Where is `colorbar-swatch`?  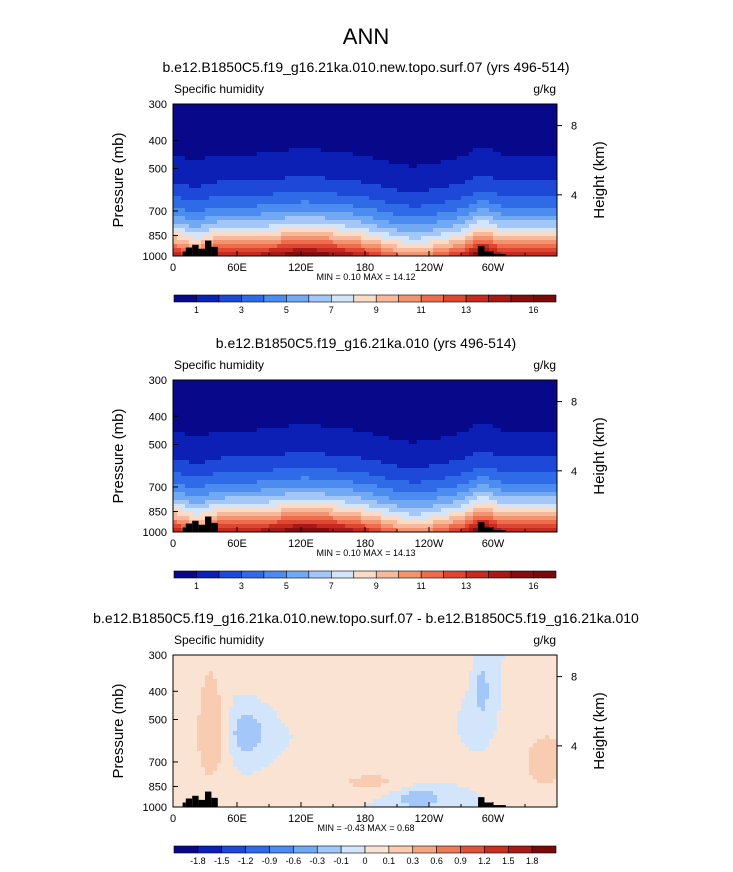 colorbar-swatch is located at coordinates (522, 298).